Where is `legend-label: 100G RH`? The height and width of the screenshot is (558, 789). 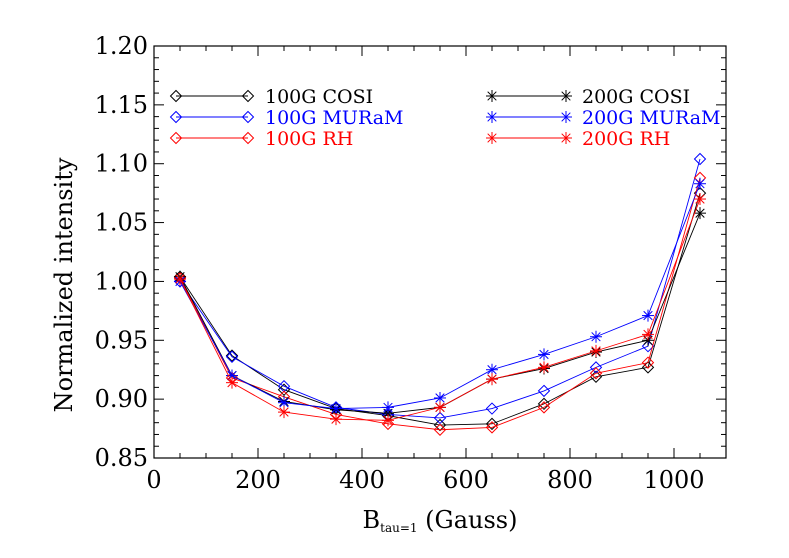 legend-label: 100G RH is located at coordinates (309, 139).